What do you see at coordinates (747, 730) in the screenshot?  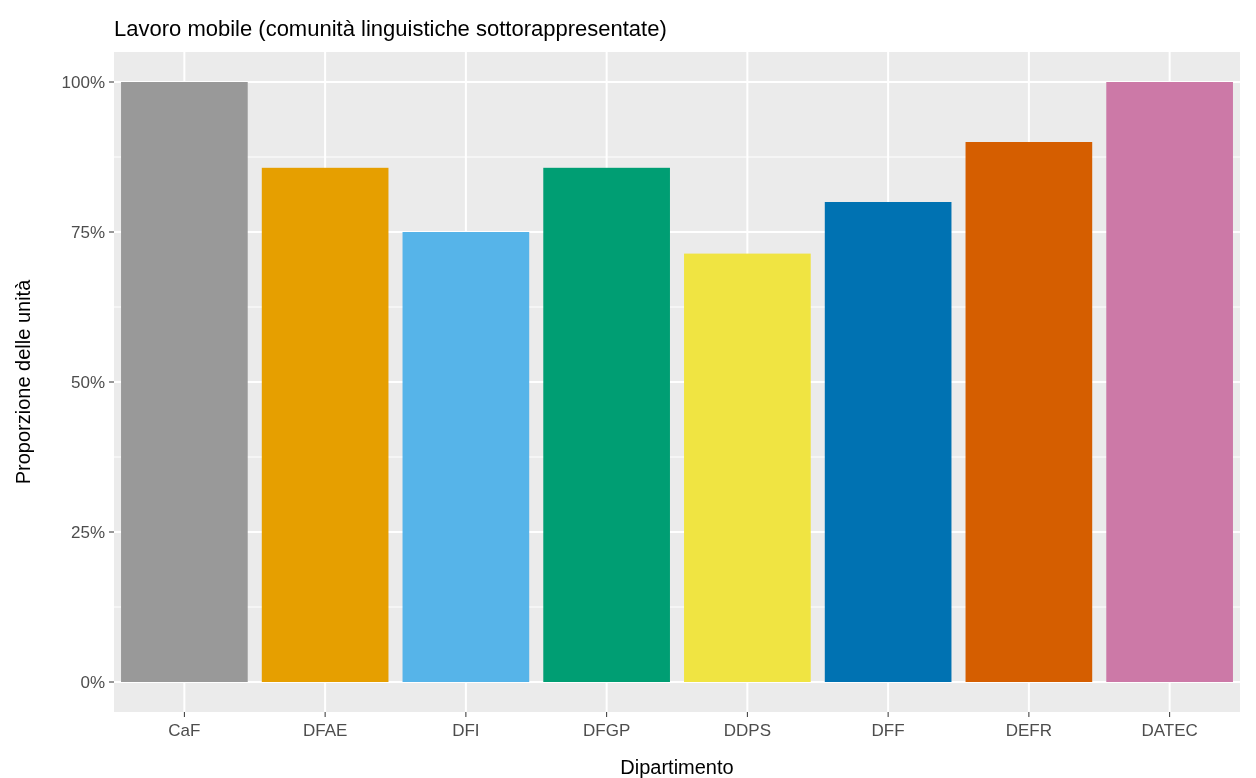 I see `x-tick-label: DDPS` at bounding box center [747, 730].